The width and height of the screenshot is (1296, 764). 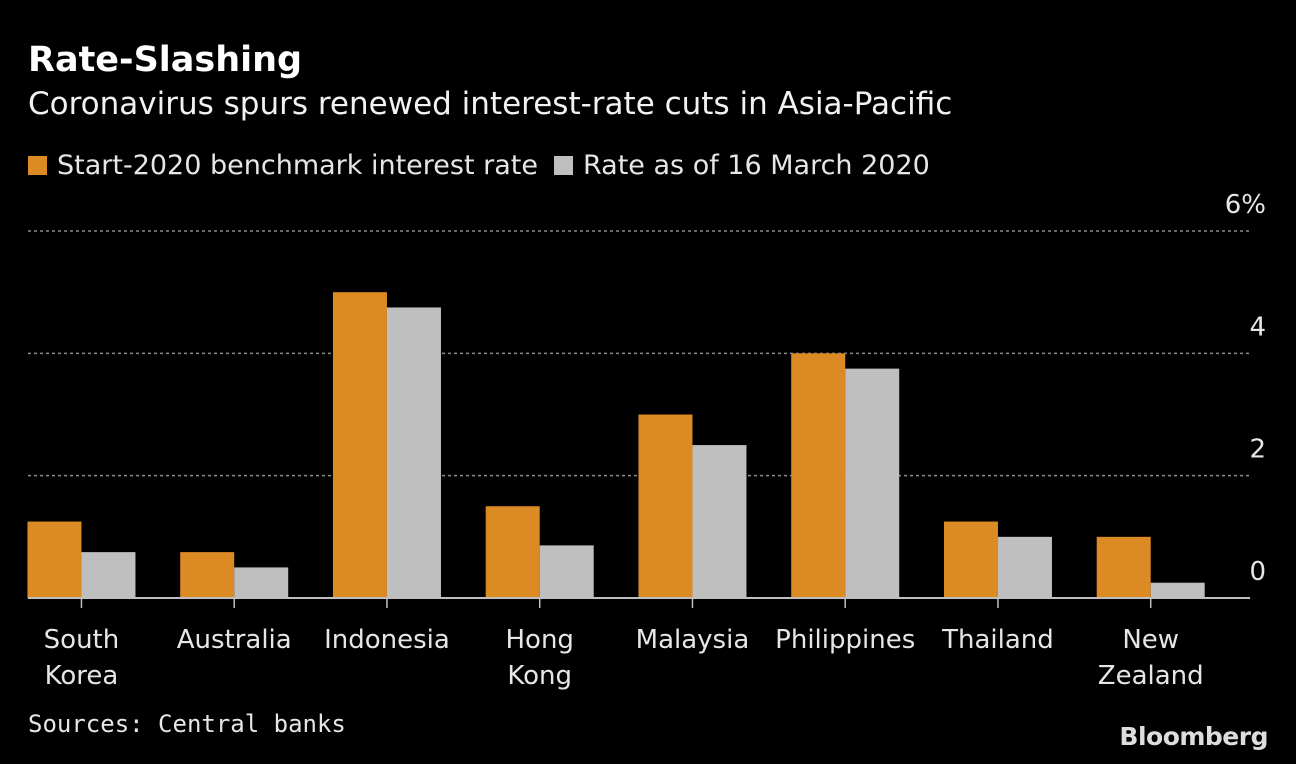 What do you see at coordinates (82, 640) in the screenshot?
I see `x-tick-label: South` at bounding box center [82, 640].